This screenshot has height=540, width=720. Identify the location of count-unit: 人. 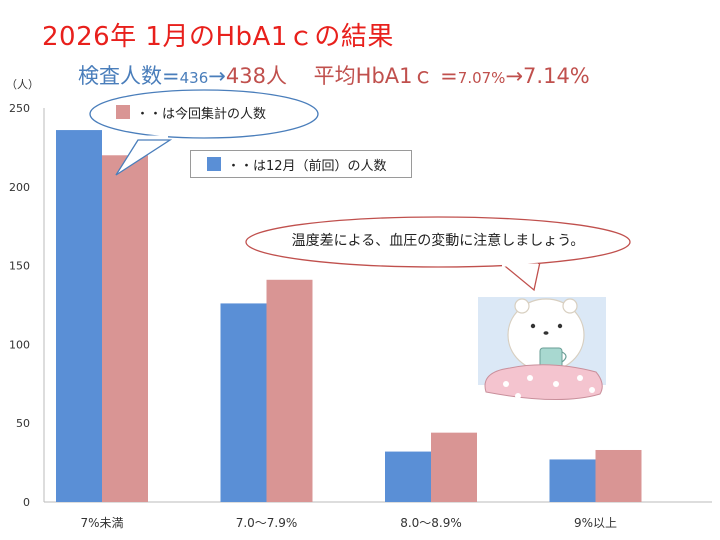
(276, 76).